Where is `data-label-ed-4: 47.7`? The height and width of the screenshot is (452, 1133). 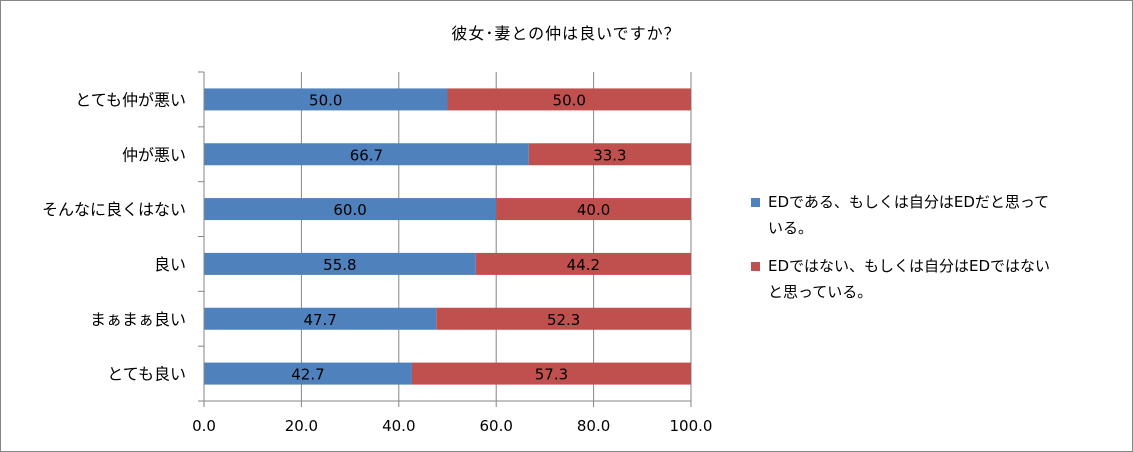
data-label-ed-4: 47.7 is located at coordinates (319, 320).